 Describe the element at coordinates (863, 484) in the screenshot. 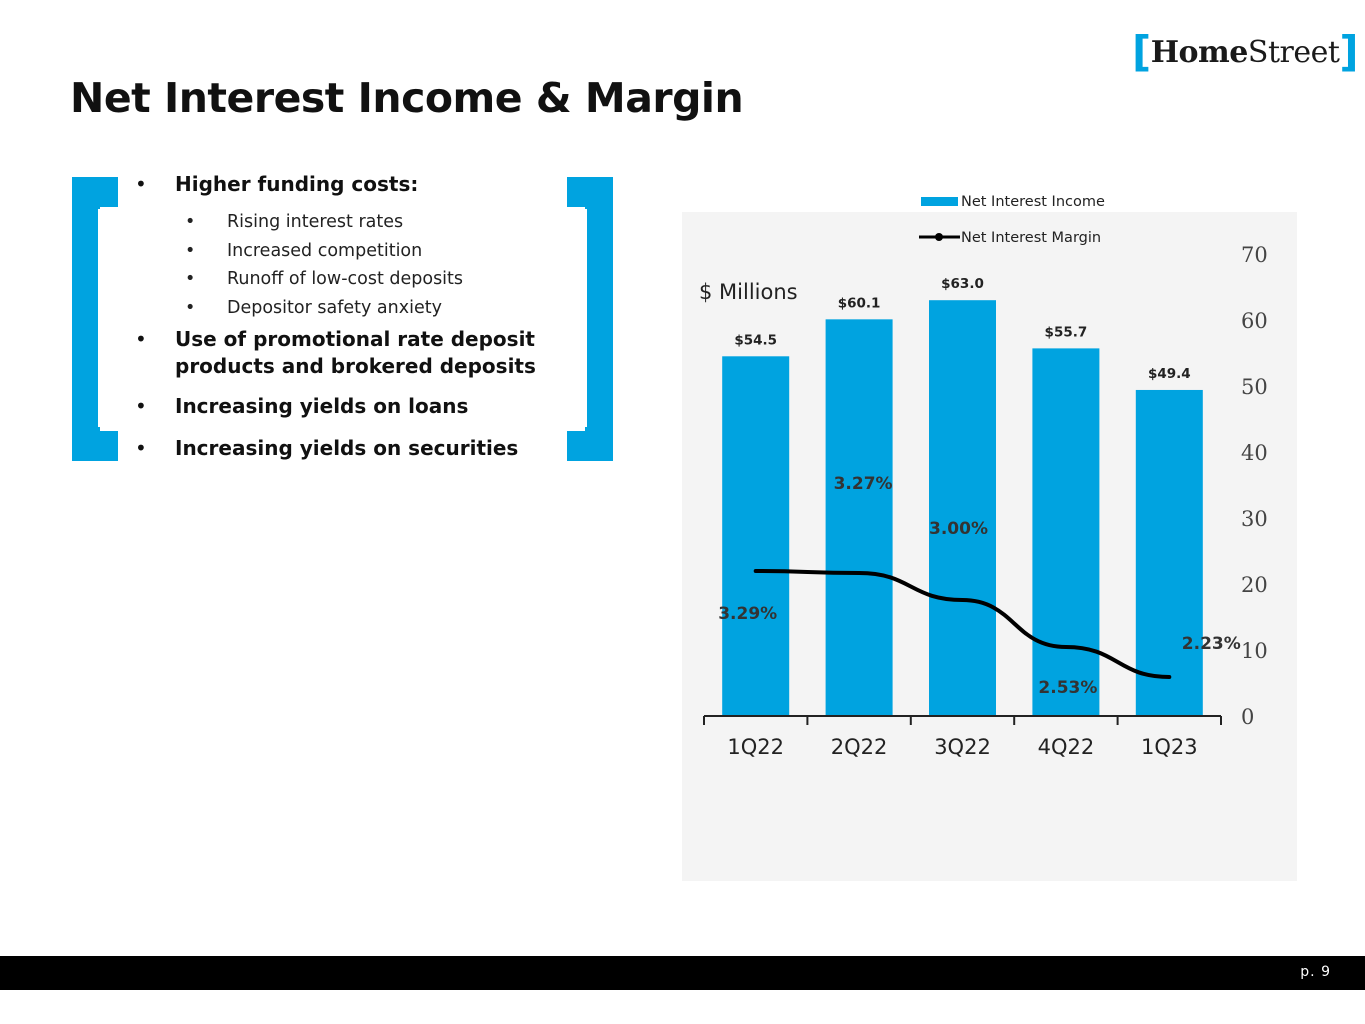

I see `margin-data-label: 3.27%` at that location.